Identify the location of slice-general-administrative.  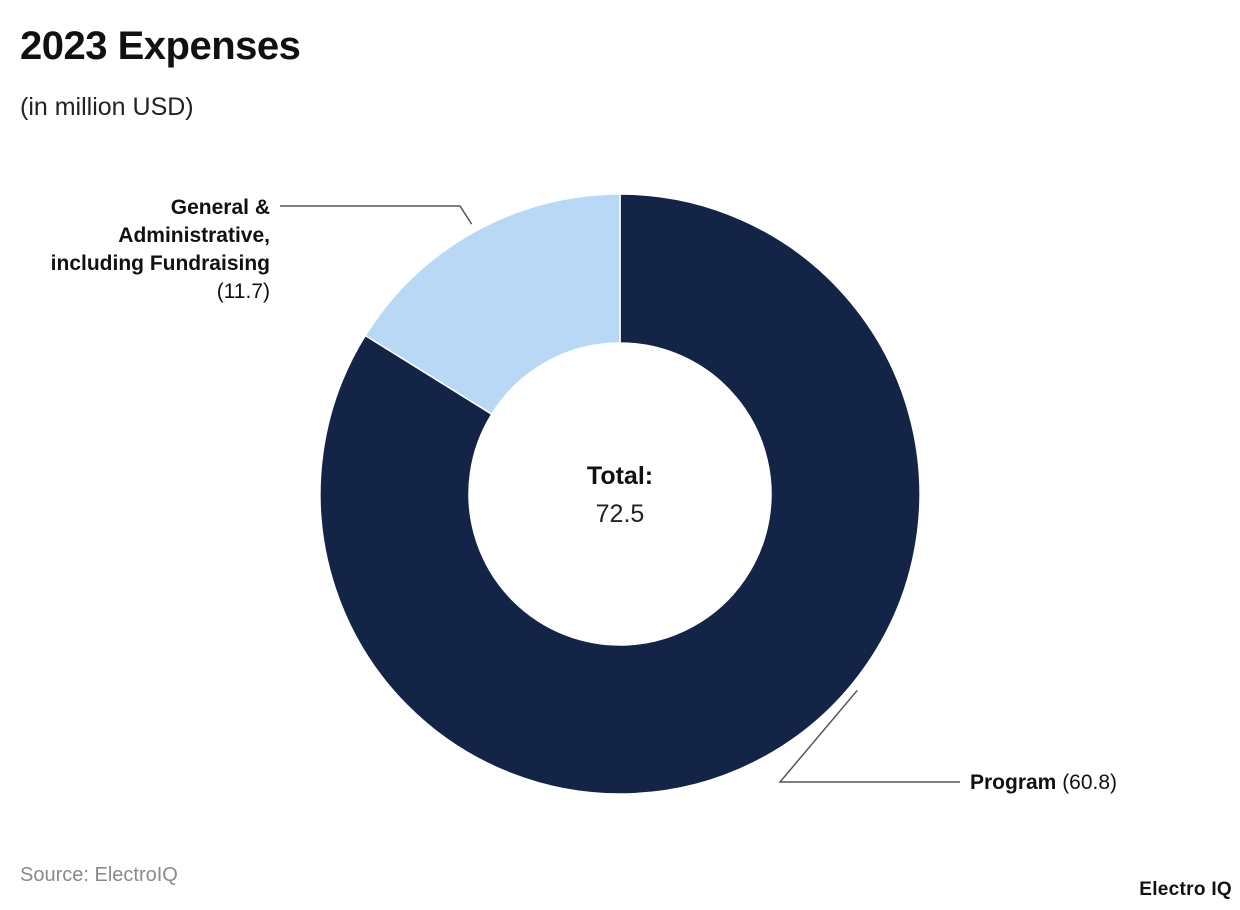
(492, 304).